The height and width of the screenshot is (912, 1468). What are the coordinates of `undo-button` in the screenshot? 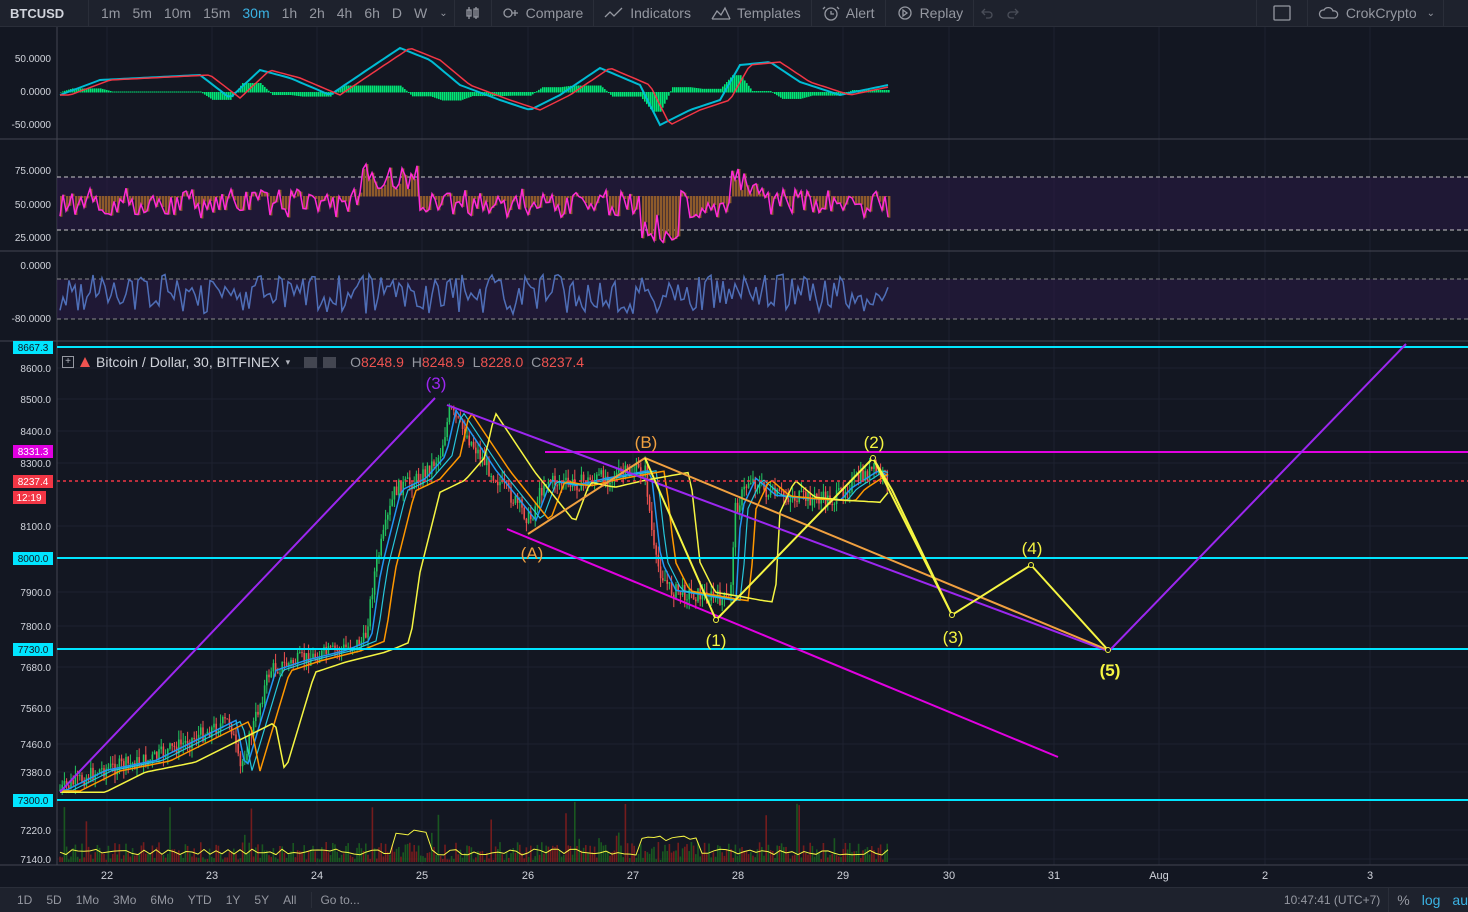 It's located at (987, 13).